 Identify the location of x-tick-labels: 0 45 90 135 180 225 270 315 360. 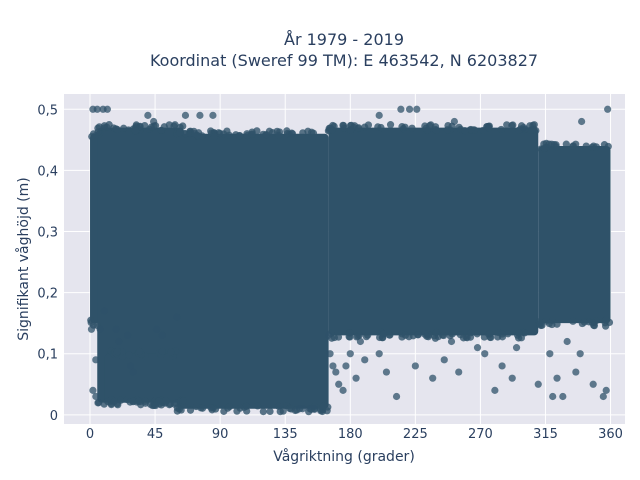
(354, 434).